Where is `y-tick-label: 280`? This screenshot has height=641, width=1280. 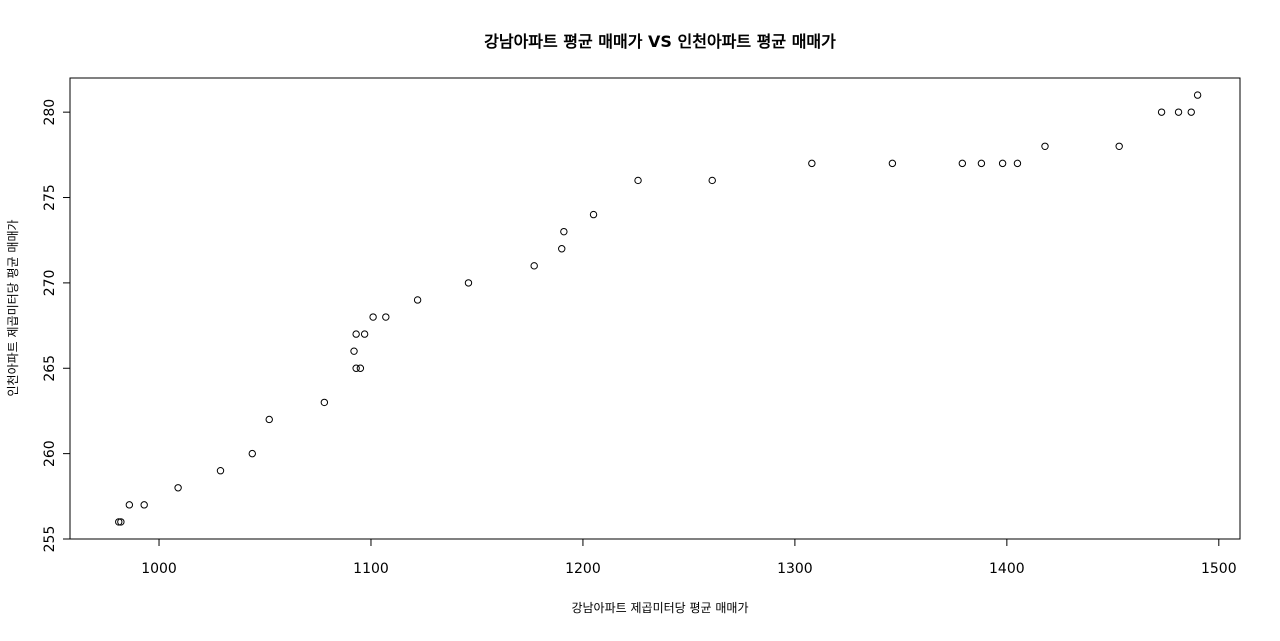
y-tick-label: 280 is located at coordinates (50, 112).